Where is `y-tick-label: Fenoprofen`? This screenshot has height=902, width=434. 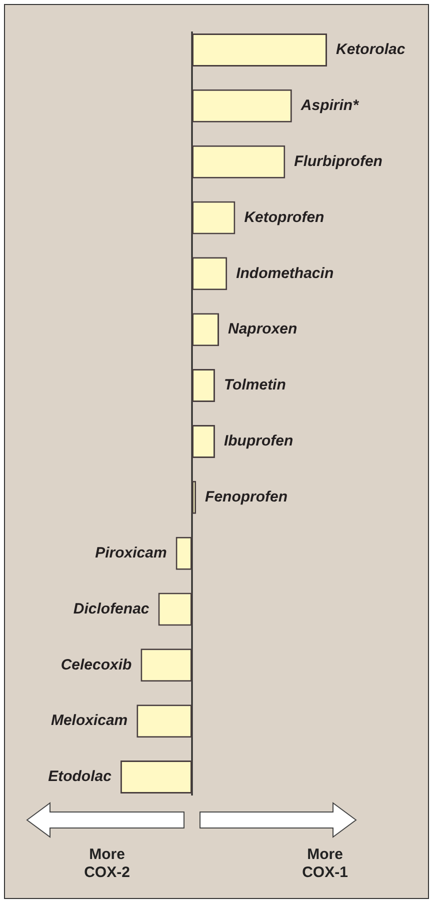
y-tick-label: Fenoprofen is located at coordinates (246, 497).